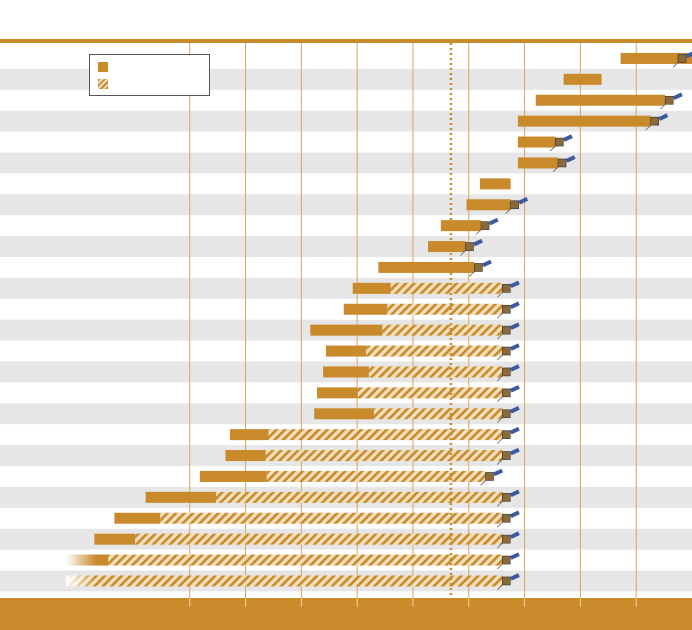 This screenshot has height=630, width=692. What do you see at coordinates (346, 614) in the screenshot?
I see `time-axis-band` at bounding box center [346, 614].